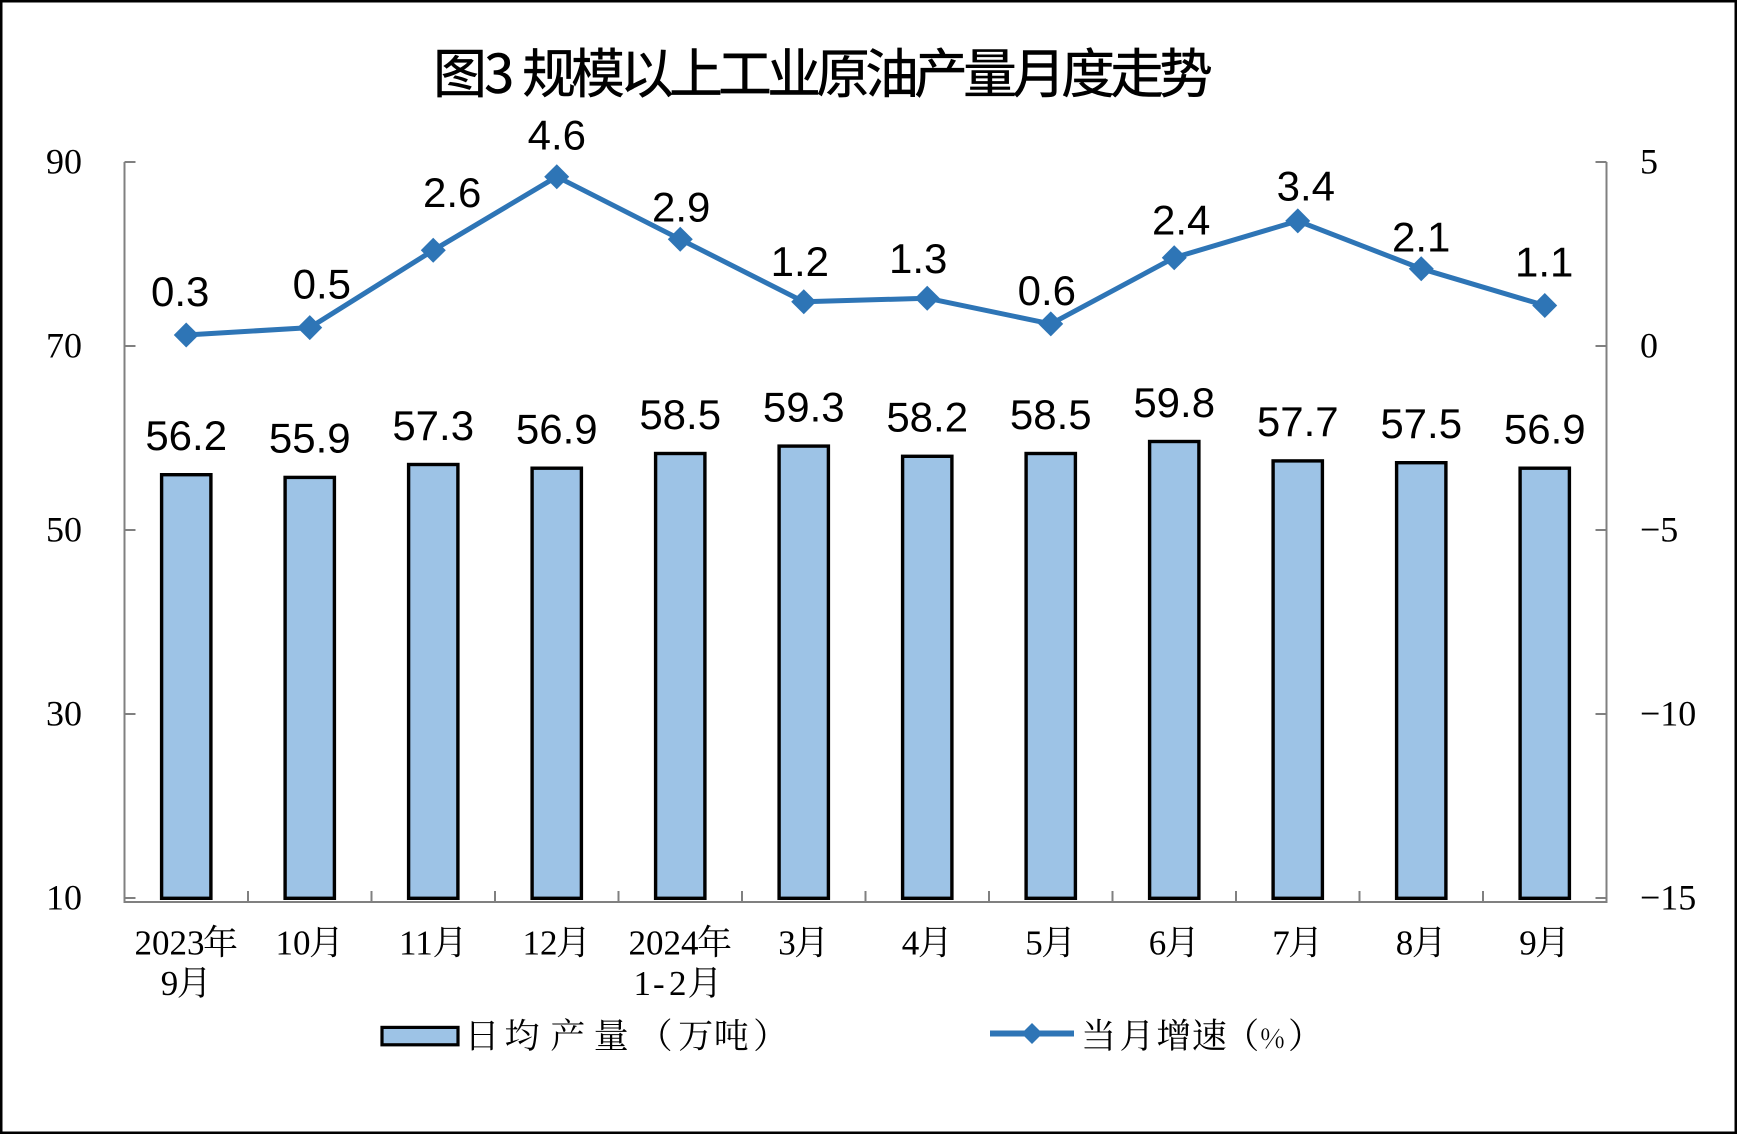 The width and height of the screenshot is (1737, 1134). I want to click on svg-text: 0.6, so click(1047, 290).